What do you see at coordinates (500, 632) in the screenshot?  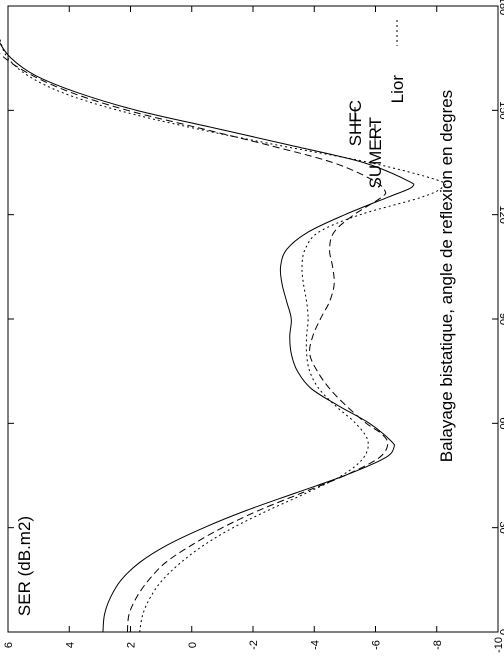 I see `x-tick-label: 0` at bounding box center [500, 632].